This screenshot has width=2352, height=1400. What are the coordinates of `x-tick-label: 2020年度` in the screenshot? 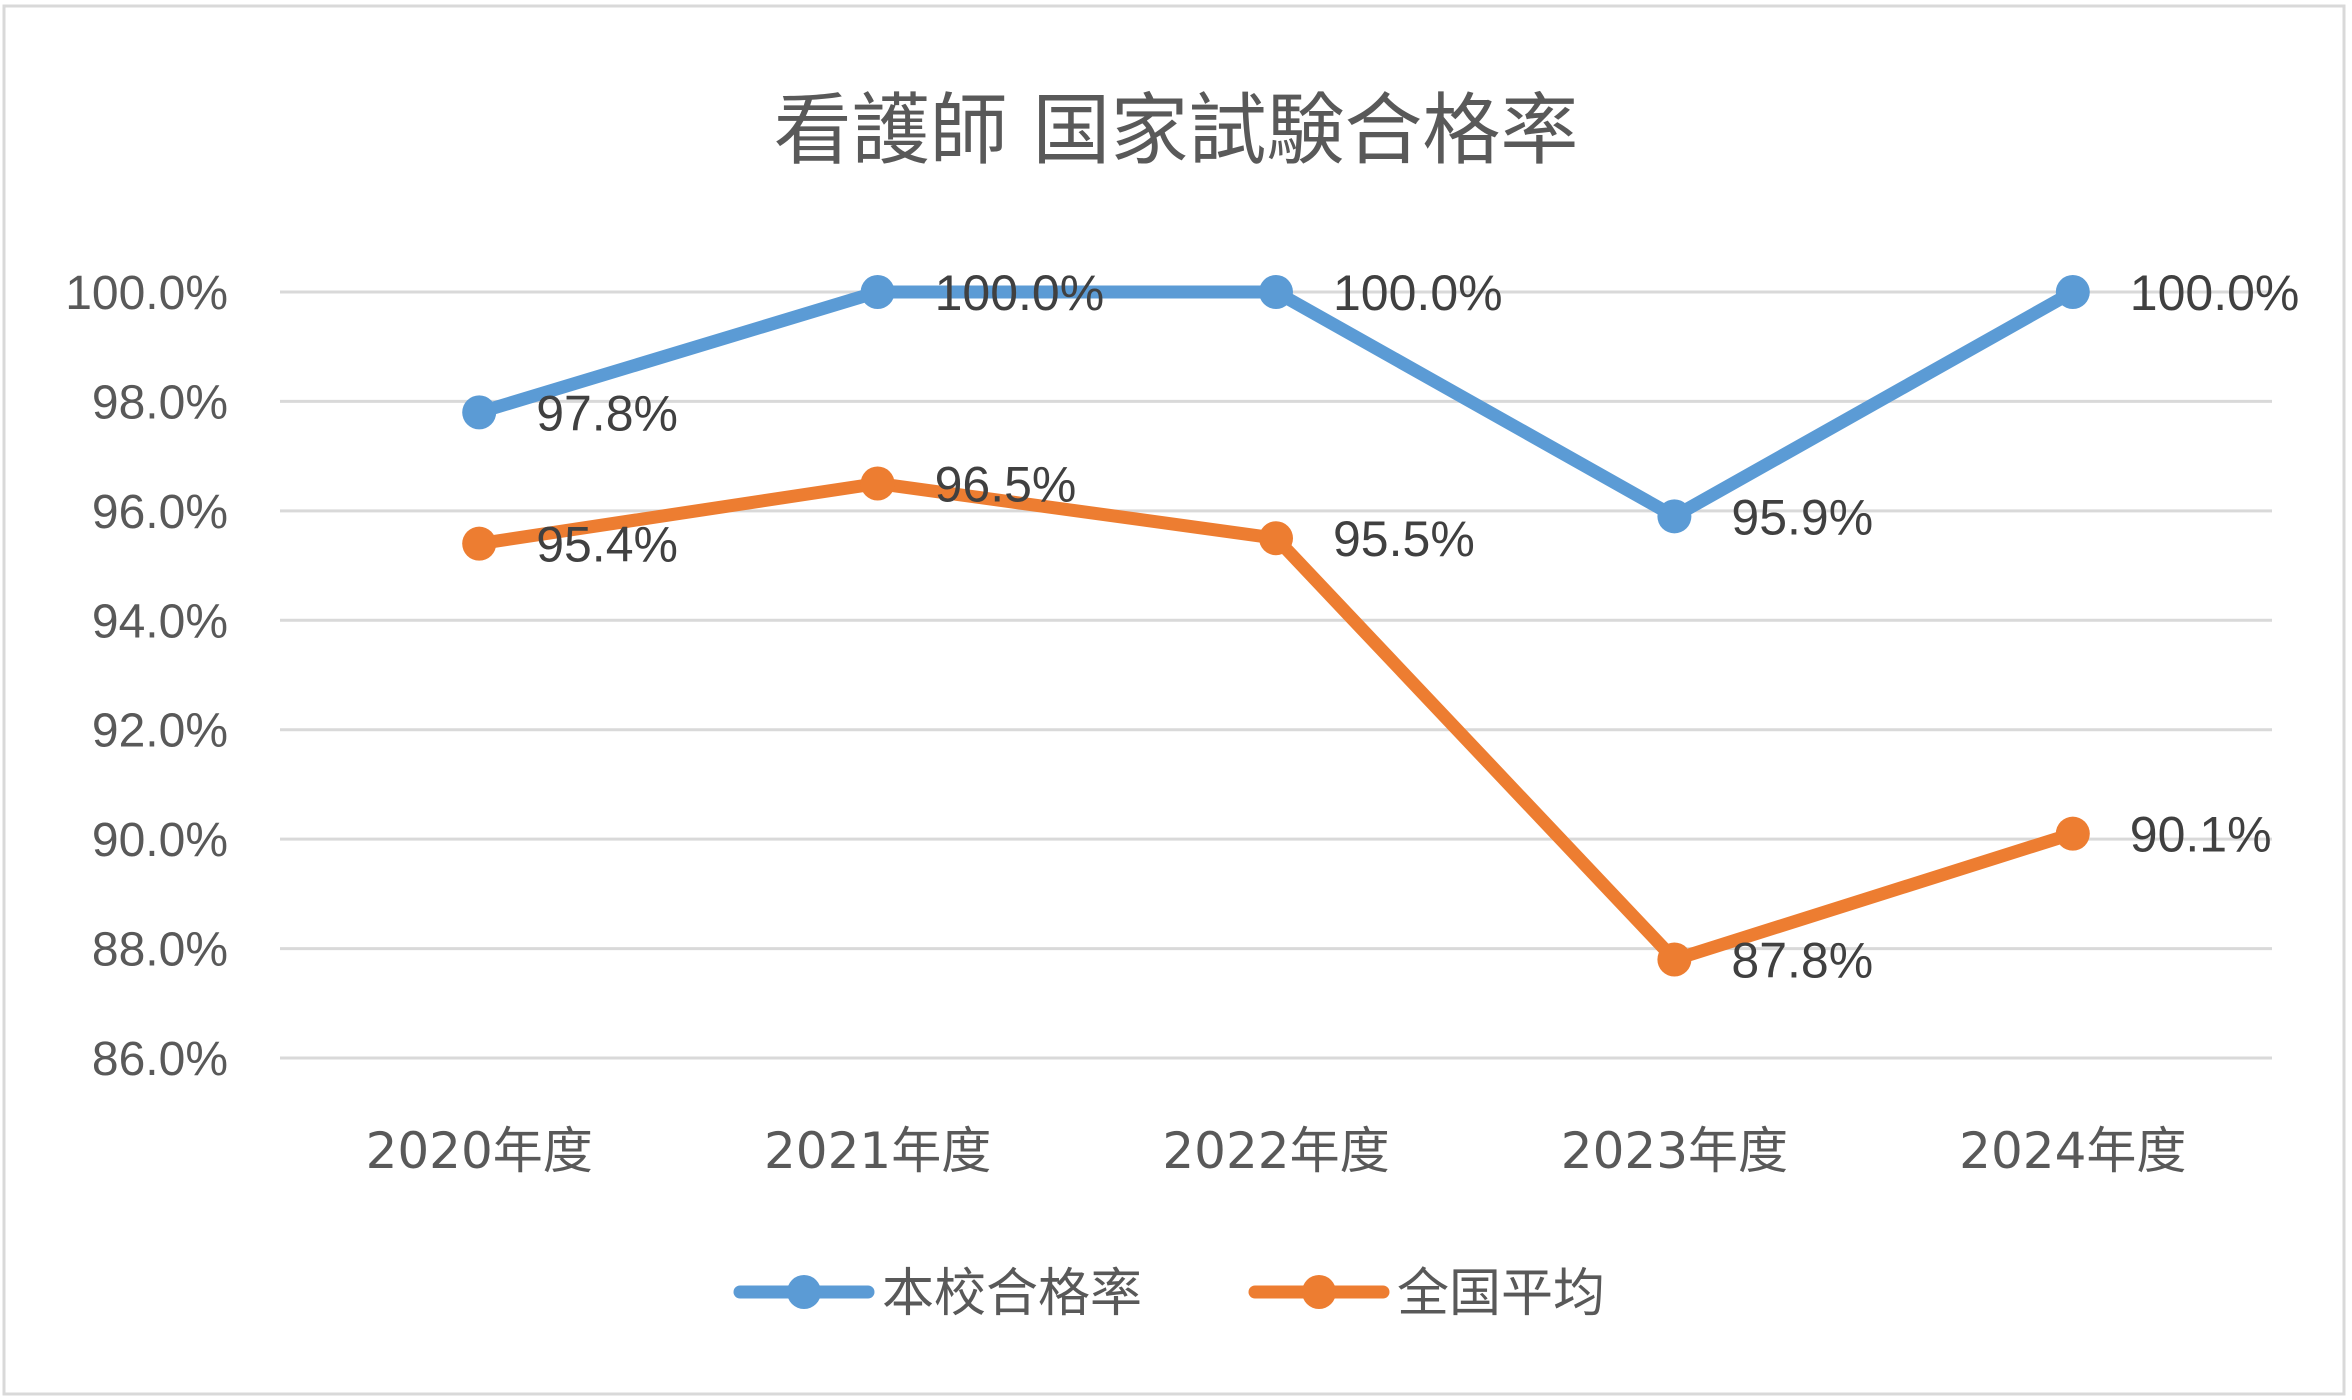 It's located at (479, 1151).